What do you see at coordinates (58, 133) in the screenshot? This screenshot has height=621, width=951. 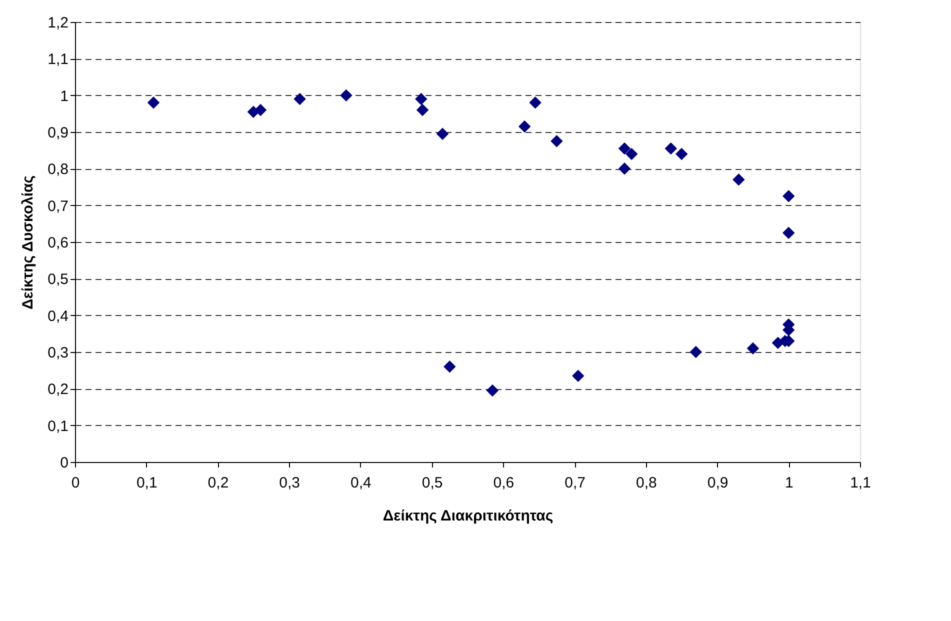 I see `y-tick-label: 0,9` at bounding box center [58, 133].